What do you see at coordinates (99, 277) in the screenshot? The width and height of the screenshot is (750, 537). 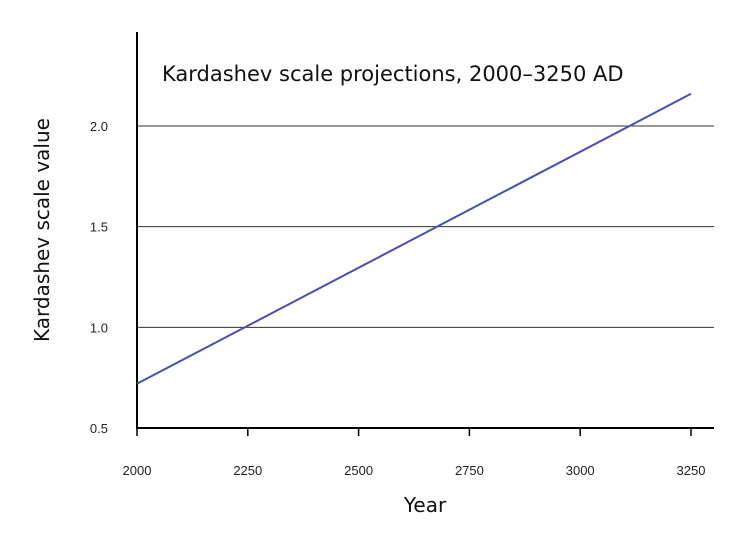 I see `y-axis-ticks: 0.5 1.0 1.5 2.0` at bounding box center [99, 277].